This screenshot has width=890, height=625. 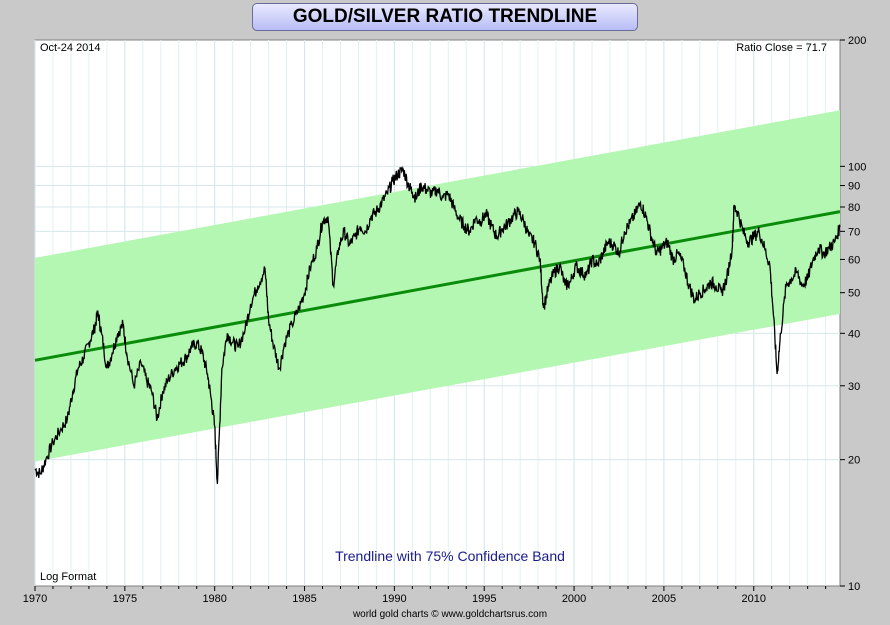 I want to click on log-format-label: Log Format, so click(x=68, y=577).